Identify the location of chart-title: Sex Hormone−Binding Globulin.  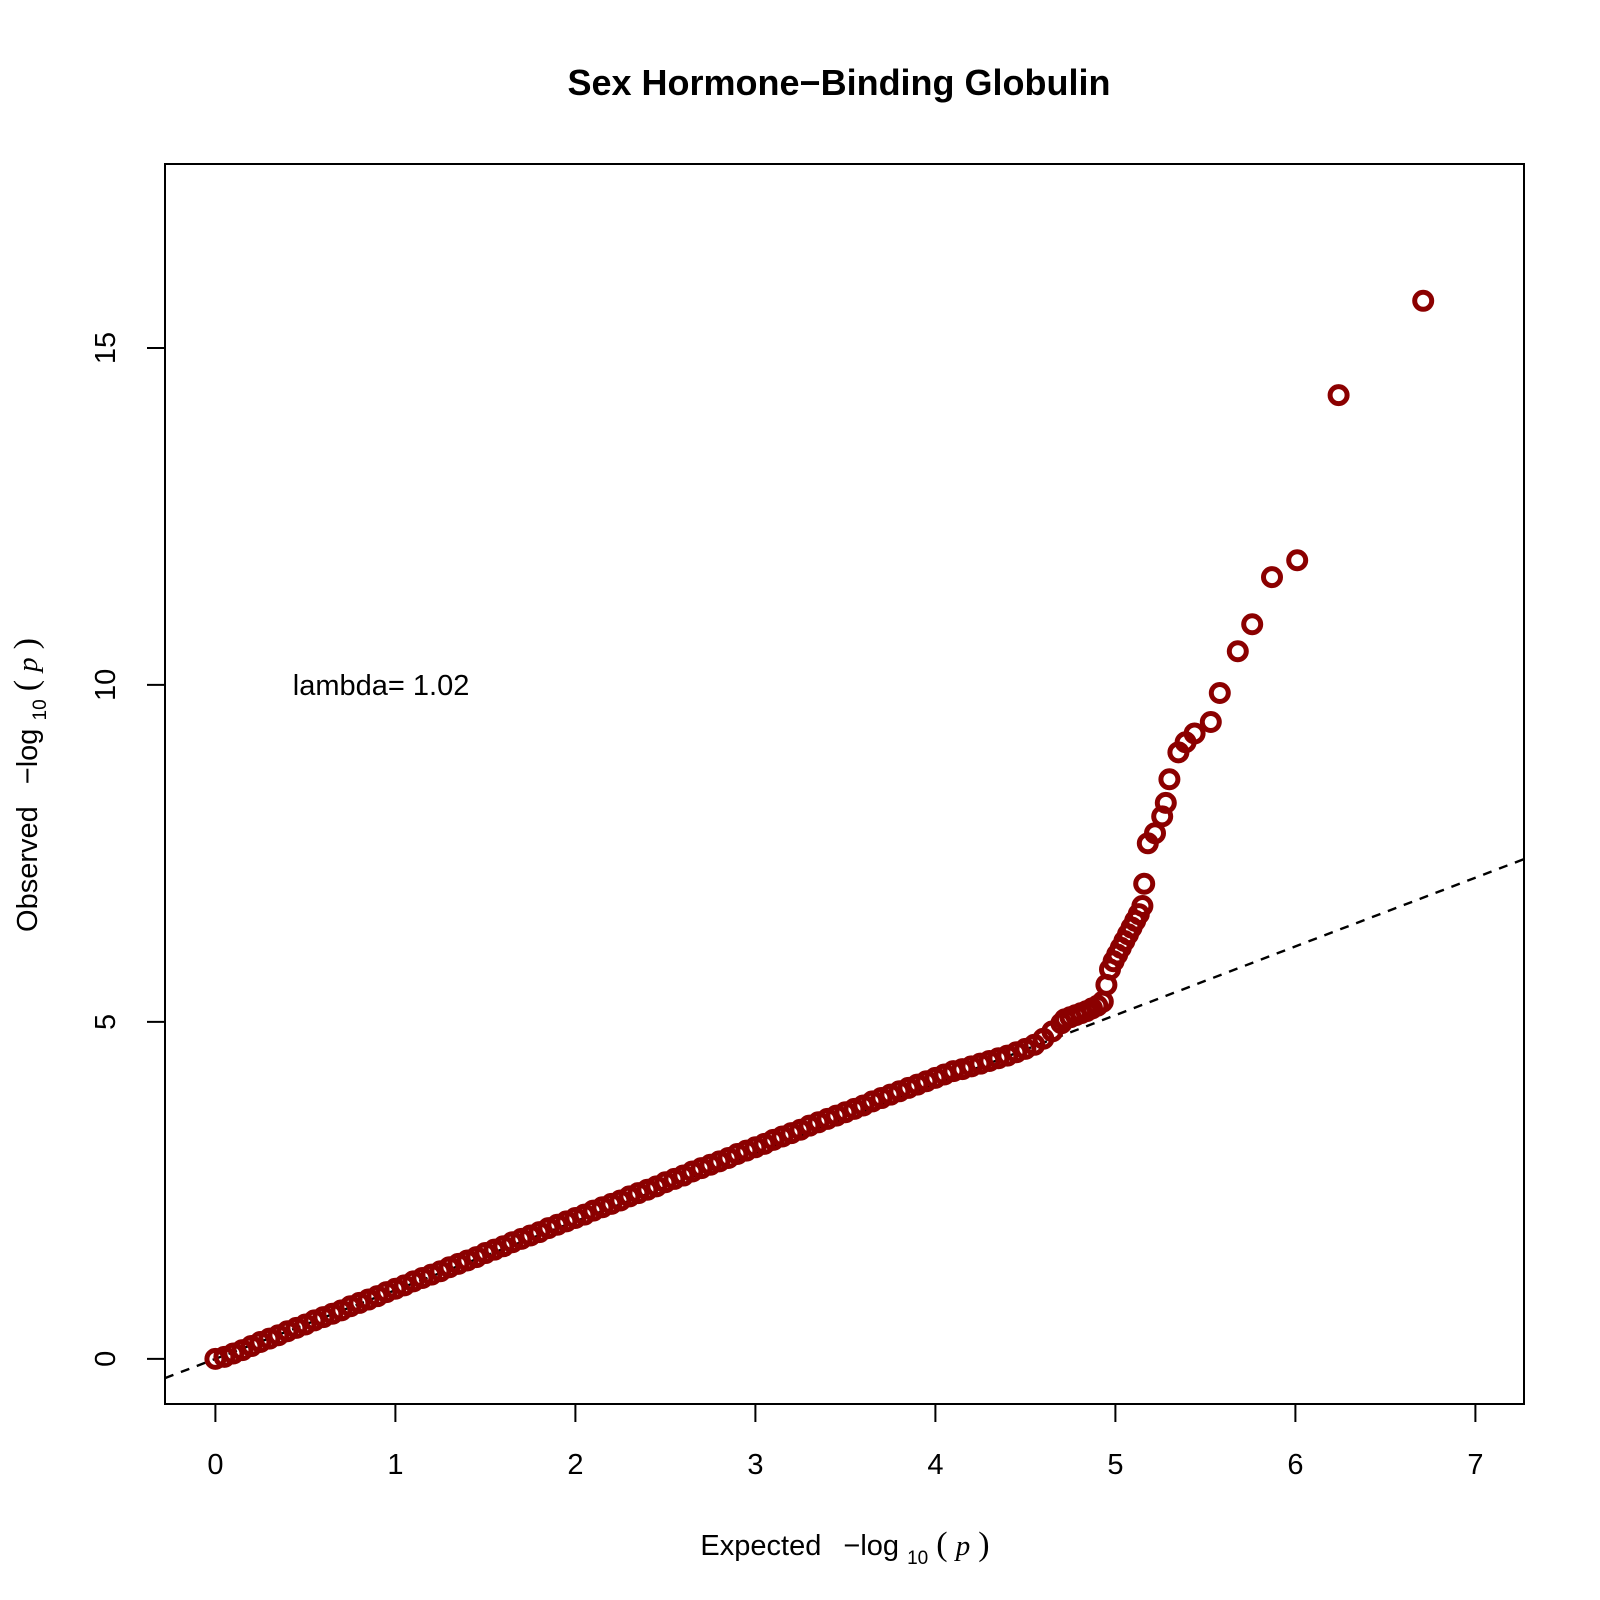
(838, 82).